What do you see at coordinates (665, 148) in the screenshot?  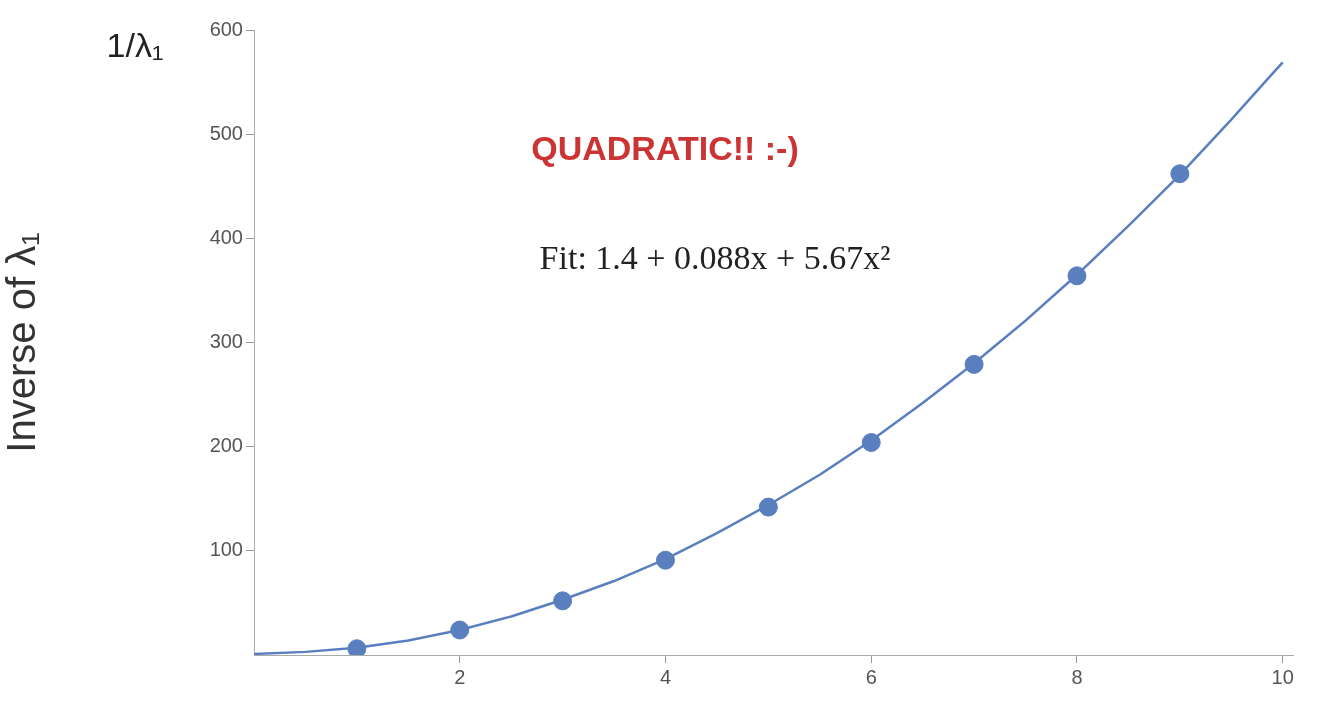 I see `annotation: QUADRATIC!! :-)` at bounding box center [665, 148].